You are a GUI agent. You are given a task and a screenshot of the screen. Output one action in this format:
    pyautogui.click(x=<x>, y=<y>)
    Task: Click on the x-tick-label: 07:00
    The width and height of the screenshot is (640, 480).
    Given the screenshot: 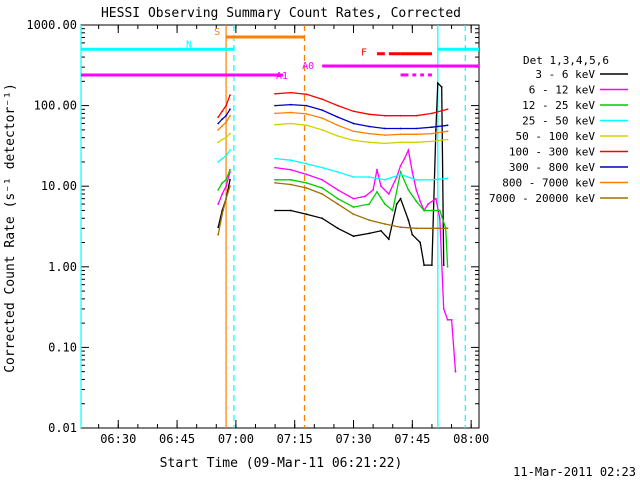 What is the action you would take?
    pyautogui.click(x=236, y=439)
    